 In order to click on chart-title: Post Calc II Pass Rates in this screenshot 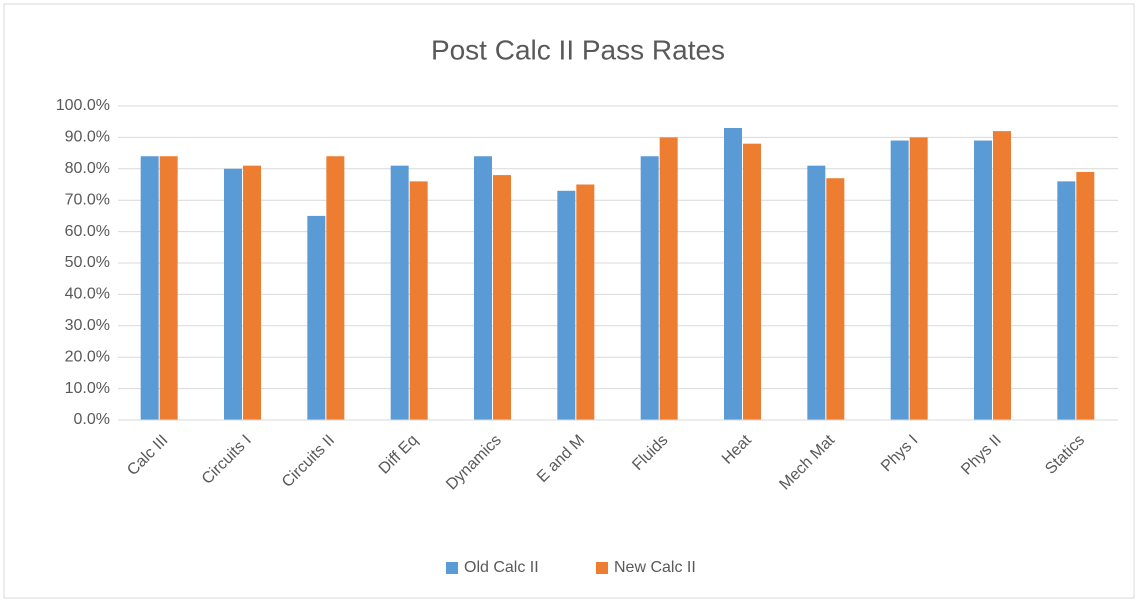, I will do `click(578, 49)`.